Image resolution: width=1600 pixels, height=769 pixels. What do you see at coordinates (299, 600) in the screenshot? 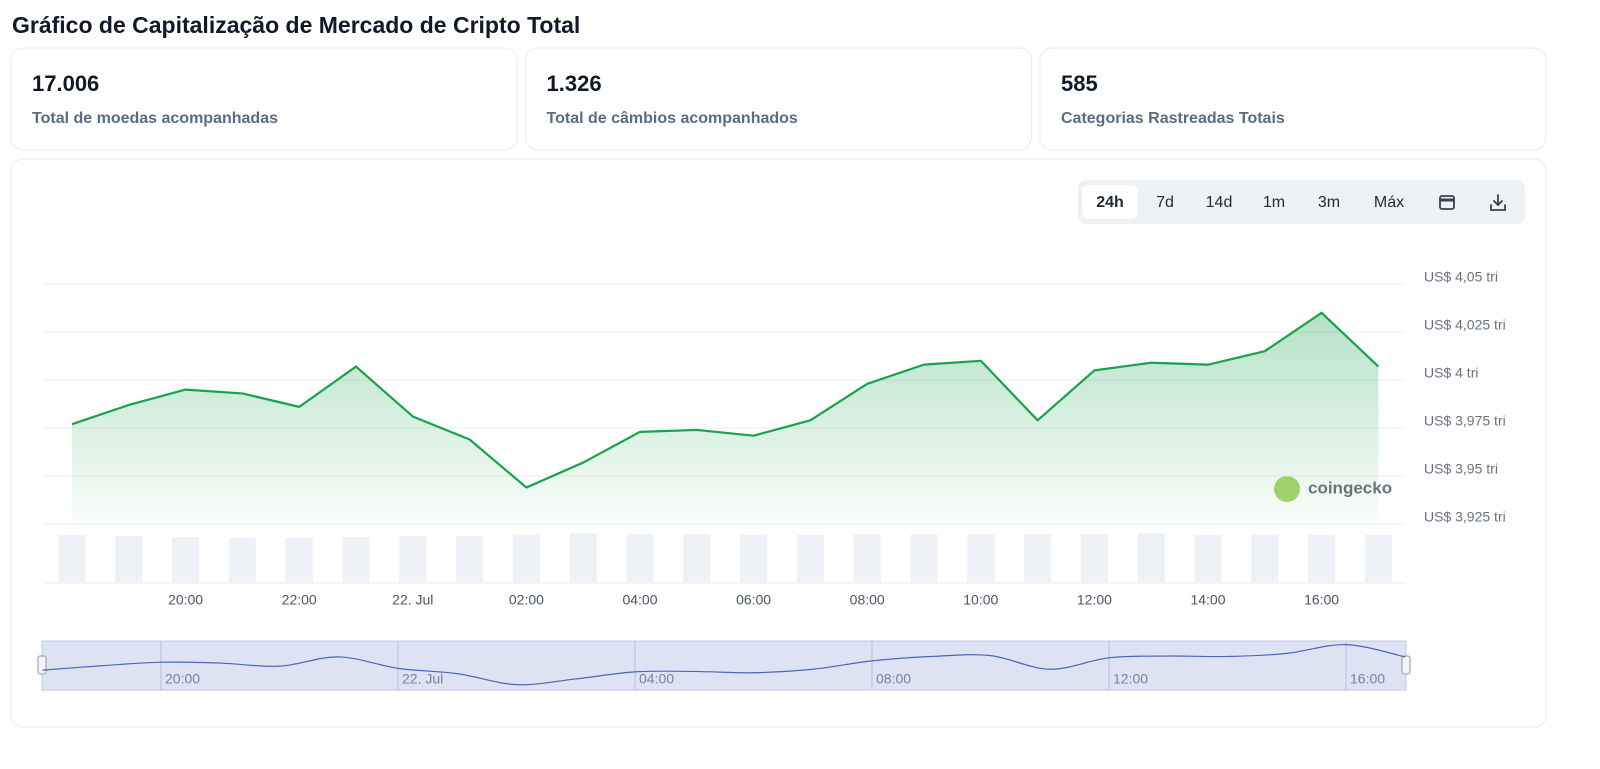
I see `x-tick-label: 22:00` at bounding box center [299, 600].